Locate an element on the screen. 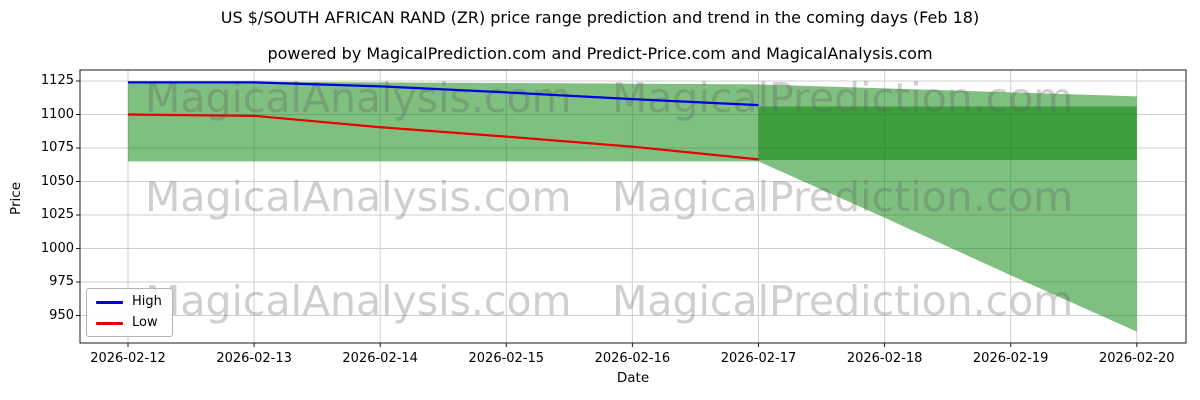  y-tick-label: 1000 is located at coordinates (57, 248).